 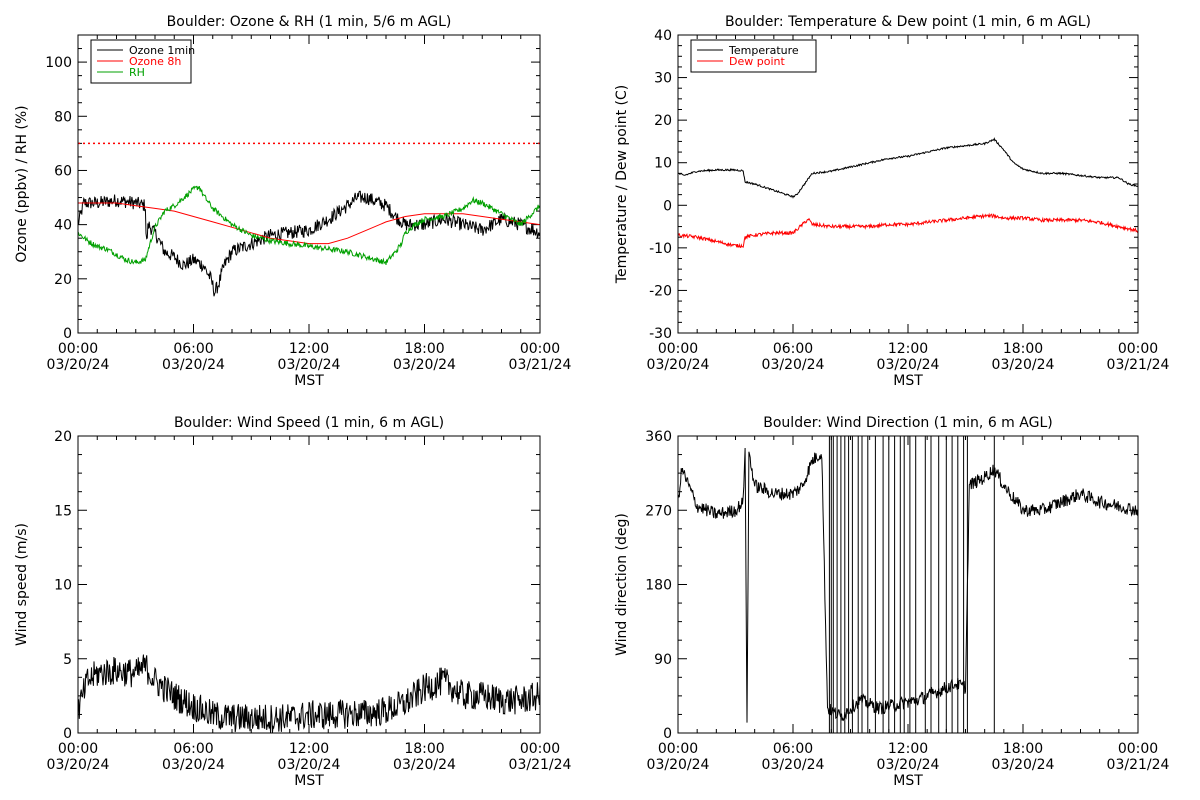 I want to click on chart-title: Boulder: Wind Speed (1 min, 6 m AGL), so click(x=309, y=423).